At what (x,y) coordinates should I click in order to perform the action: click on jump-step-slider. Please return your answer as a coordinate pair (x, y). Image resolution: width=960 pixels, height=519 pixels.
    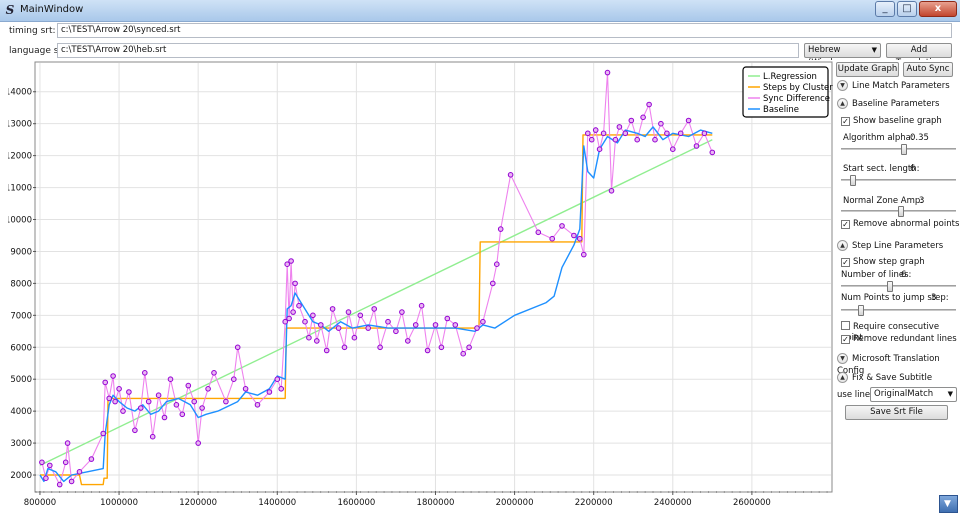
    Looking at the image, I should click on (898, 310).